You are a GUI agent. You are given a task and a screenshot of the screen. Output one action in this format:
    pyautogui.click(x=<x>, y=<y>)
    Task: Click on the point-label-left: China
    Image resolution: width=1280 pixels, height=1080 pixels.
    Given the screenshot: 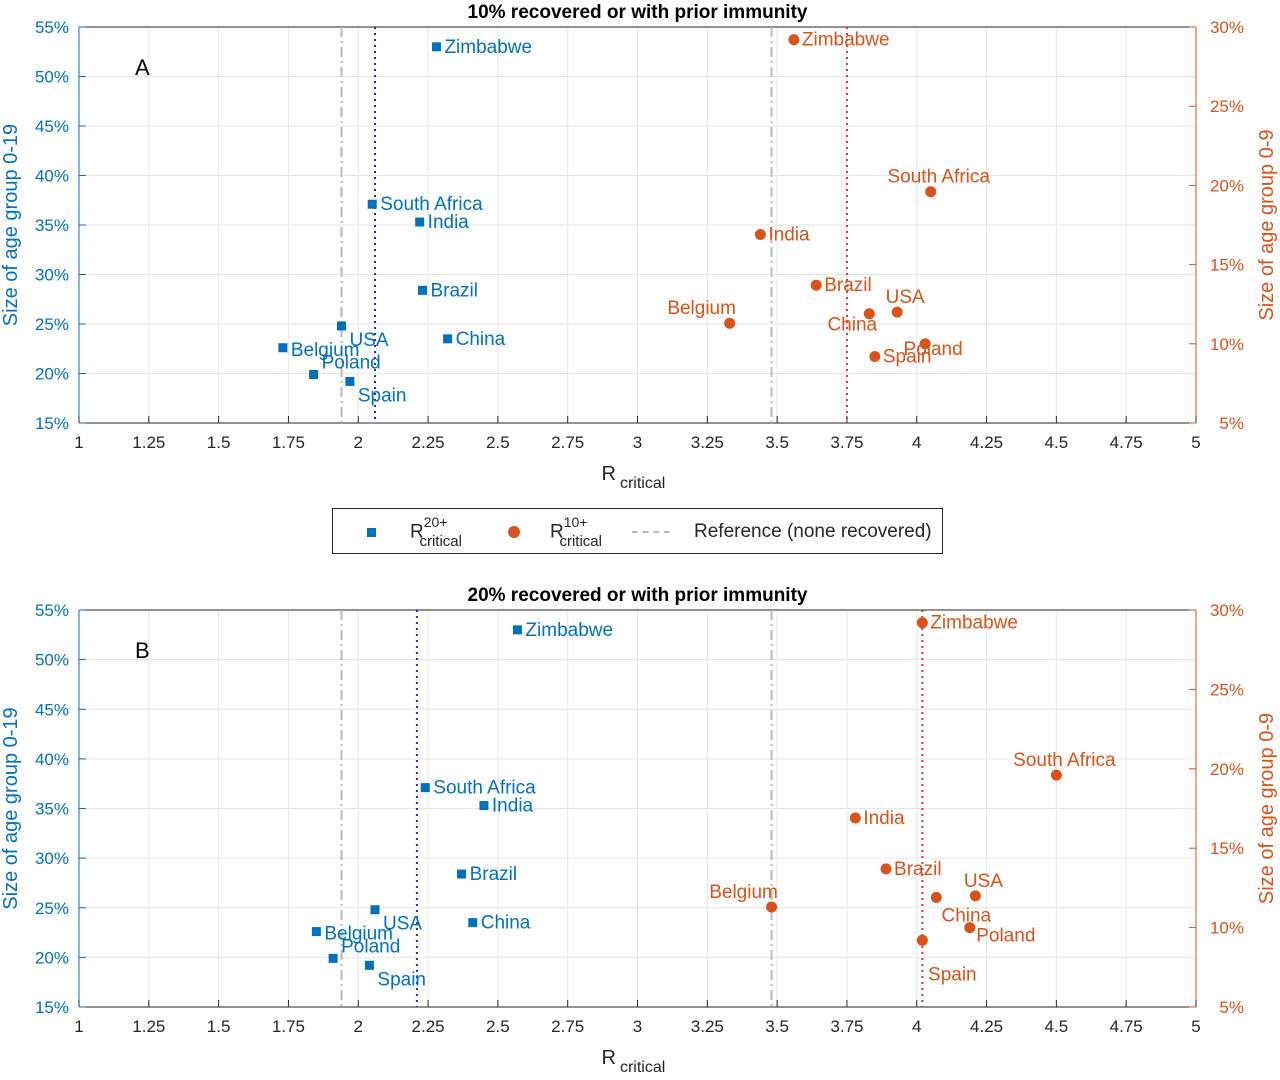 What is the action you would take?
    pyautogui.click(x=481, y=339)
    